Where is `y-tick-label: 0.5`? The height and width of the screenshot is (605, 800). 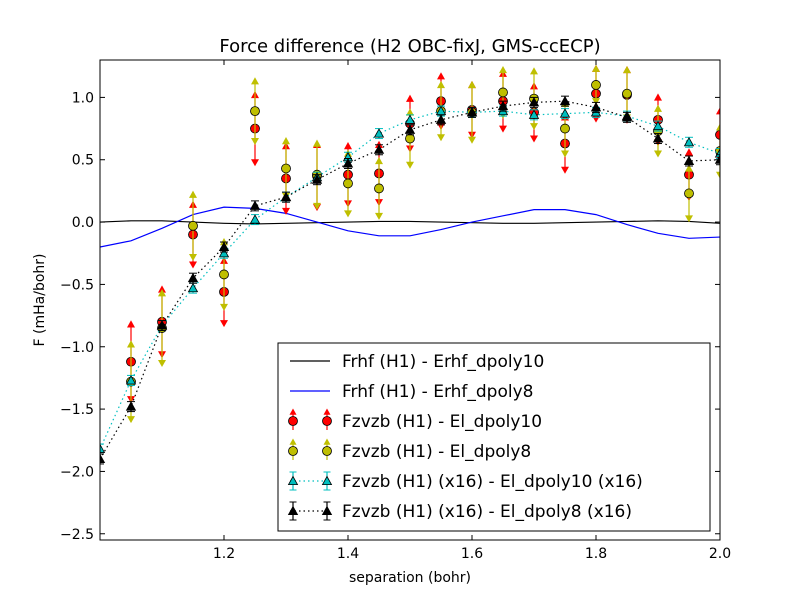 y-tick-label: 0.5 is located at coordinates (83, 161).